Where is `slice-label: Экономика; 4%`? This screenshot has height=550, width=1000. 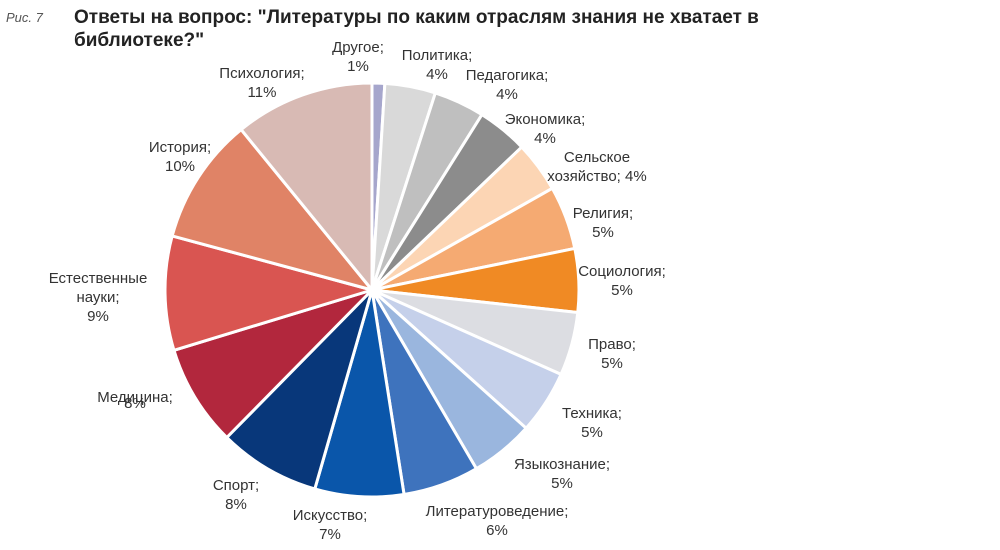 slice-label: Экономика; 4% is located at coordinates (545, 129).